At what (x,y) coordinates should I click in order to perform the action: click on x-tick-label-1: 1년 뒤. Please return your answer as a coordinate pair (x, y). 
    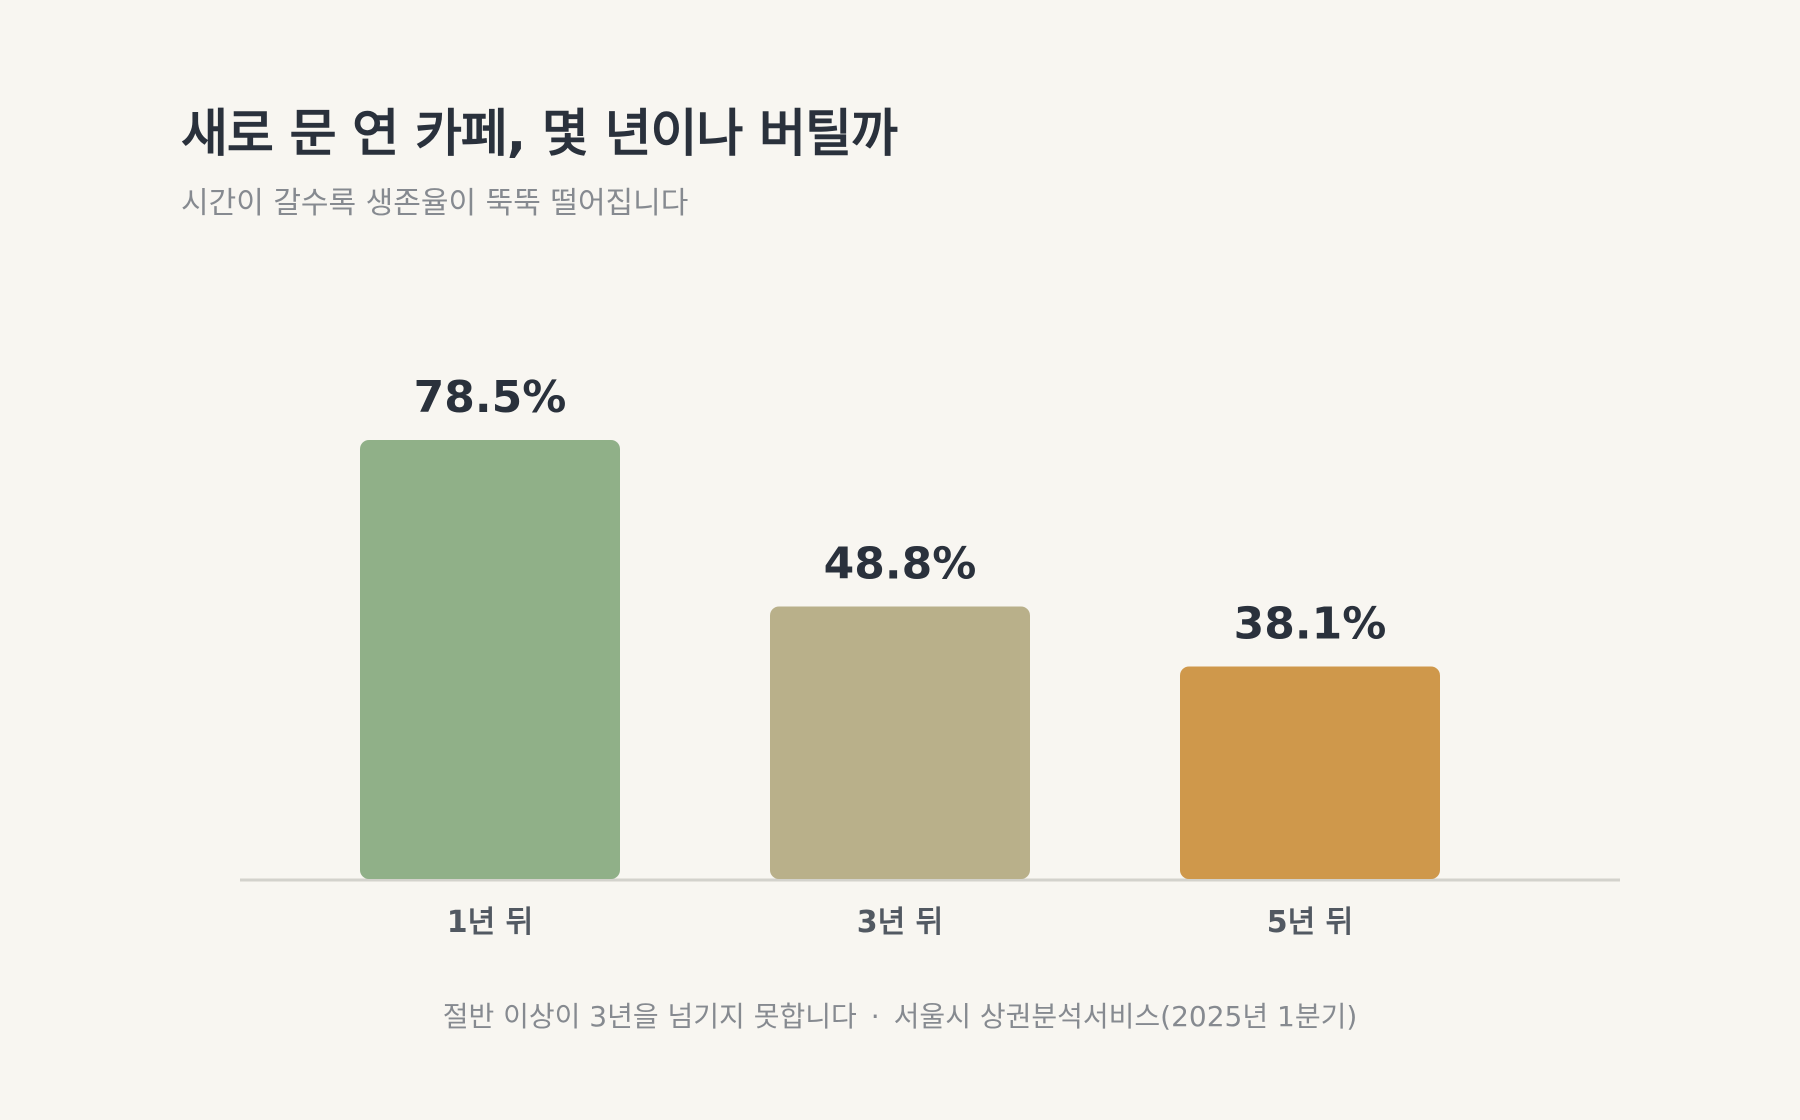
    Looking at the image, I should click on (490, 922).